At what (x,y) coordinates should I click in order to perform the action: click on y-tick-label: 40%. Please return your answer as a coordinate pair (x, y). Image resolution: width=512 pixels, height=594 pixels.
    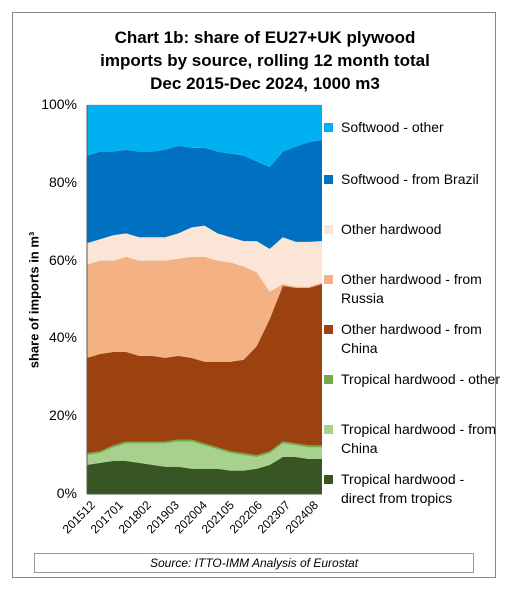
    Looking at the image, I should click on (62, 337).